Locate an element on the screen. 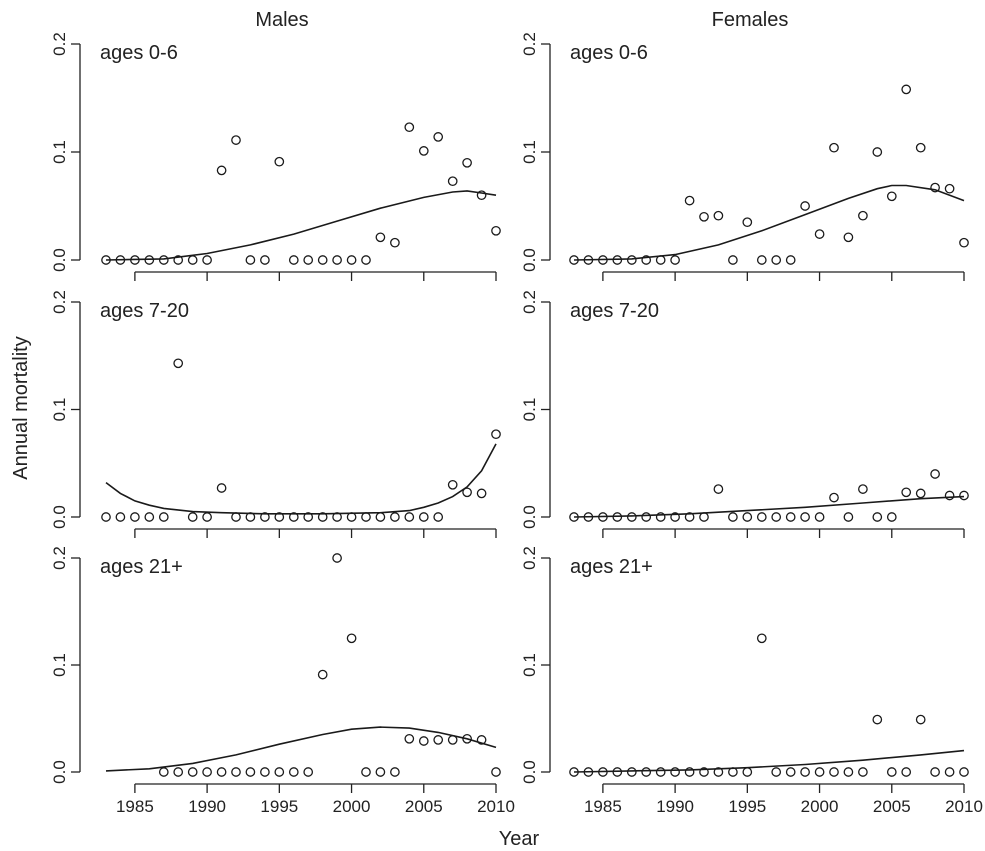  x-tick-label: 2005 is located at coordinates (424, 806).